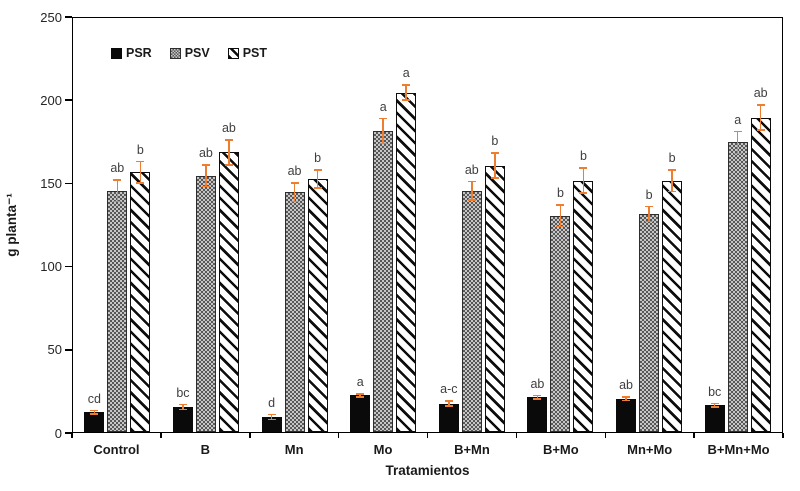 This screenshot has height=491, width=800. Describe the element at coordinates (448, 225) in the screenshot. I see `bar-slot: a-c` at that location.